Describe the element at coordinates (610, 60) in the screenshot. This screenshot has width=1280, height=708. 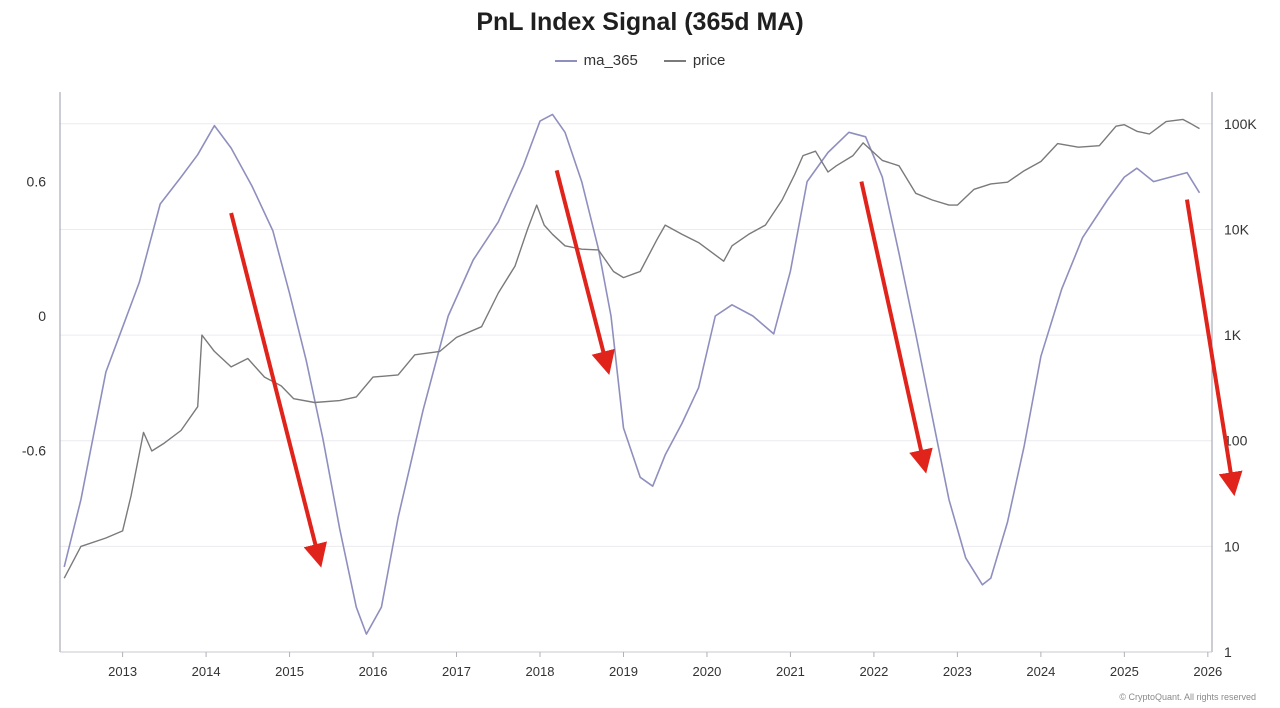
I see `legend-label-ma365: ma_365` at that location.